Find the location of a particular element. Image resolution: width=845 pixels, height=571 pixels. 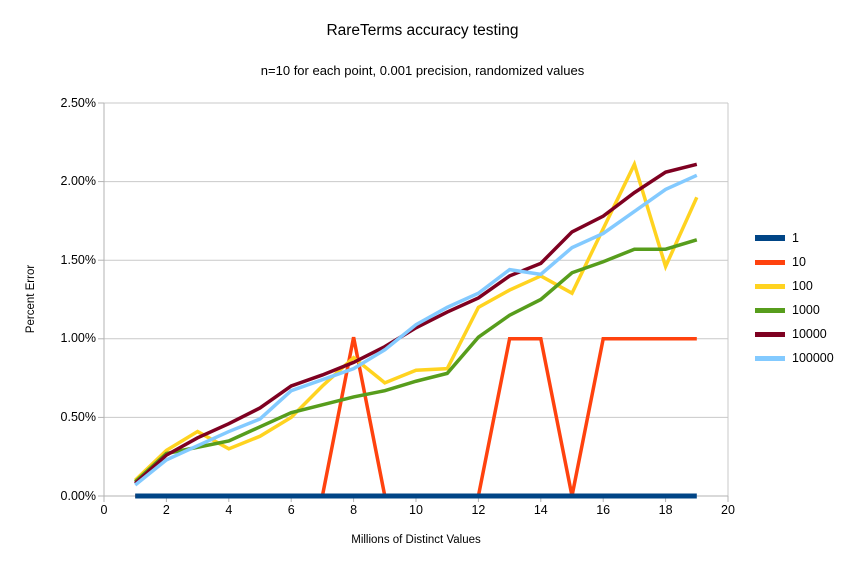

y-tick-label: 1.50% is located at coordinates (78, 259).